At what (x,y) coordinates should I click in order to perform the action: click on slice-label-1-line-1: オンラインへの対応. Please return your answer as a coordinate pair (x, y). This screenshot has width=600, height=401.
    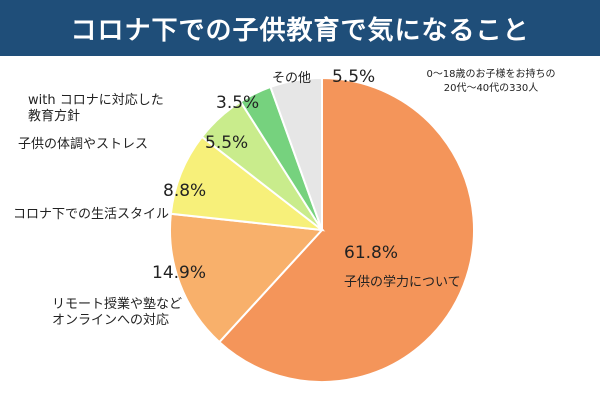
    Looking at the image, I should click on (110, 320).